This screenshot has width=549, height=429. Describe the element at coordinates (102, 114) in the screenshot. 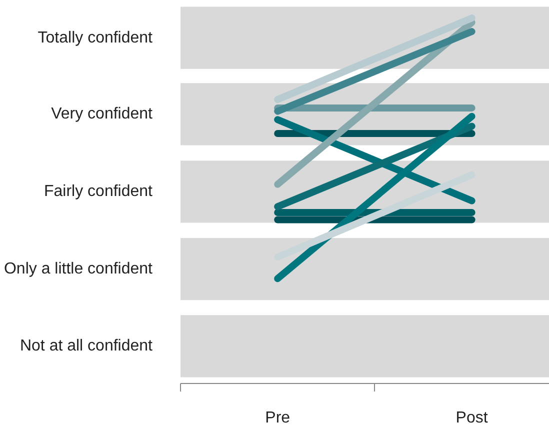

I see `category-label: Very confident` at that location.